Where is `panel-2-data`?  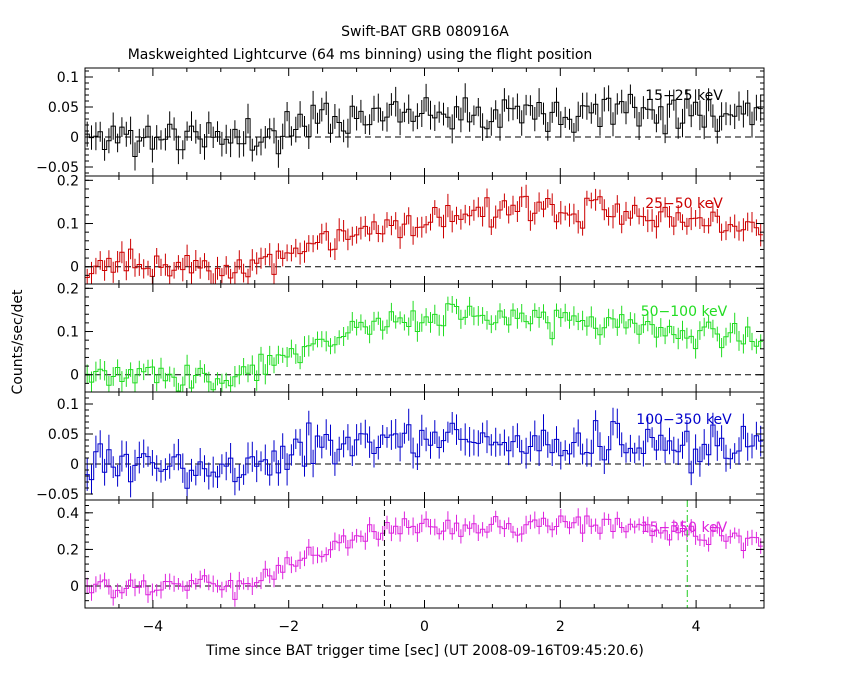
panel-2-data is located at coordinates (424, 234).